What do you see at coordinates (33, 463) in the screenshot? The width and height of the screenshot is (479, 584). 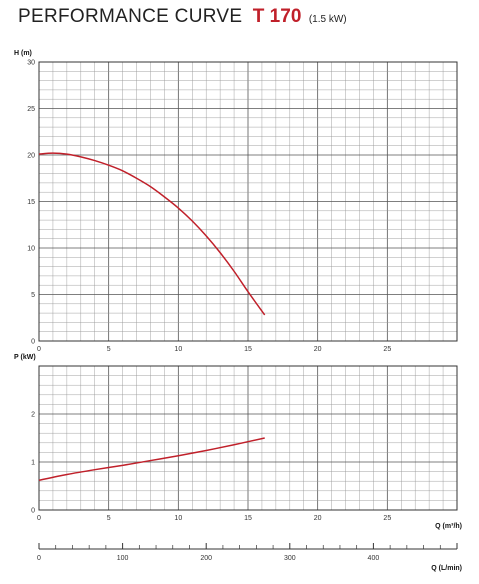 I see `power-y-tick-label: 1` at bounding box center [33, 463].